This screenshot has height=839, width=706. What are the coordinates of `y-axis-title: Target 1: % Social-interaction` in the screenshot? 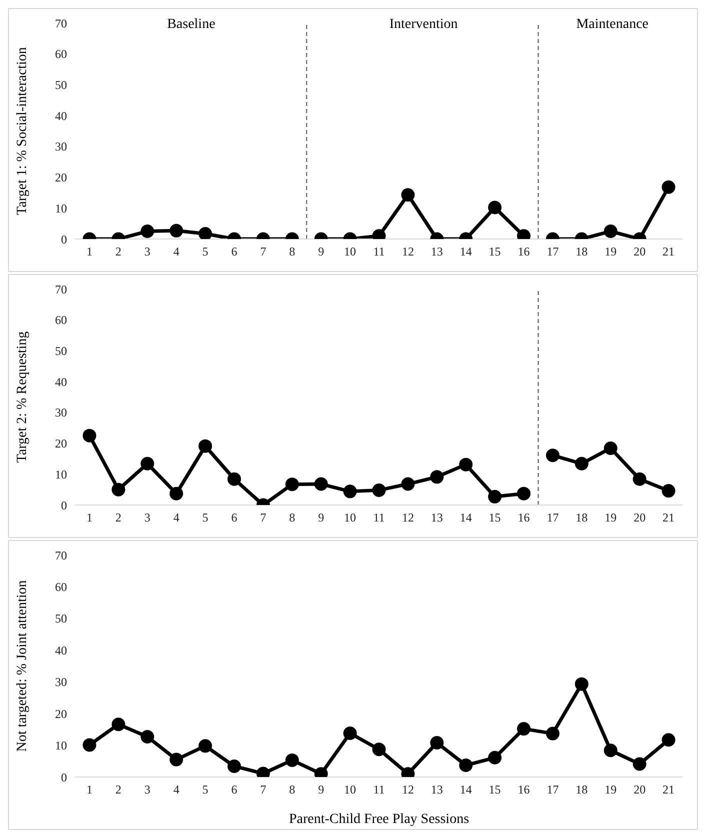 It's located at (22, 131).